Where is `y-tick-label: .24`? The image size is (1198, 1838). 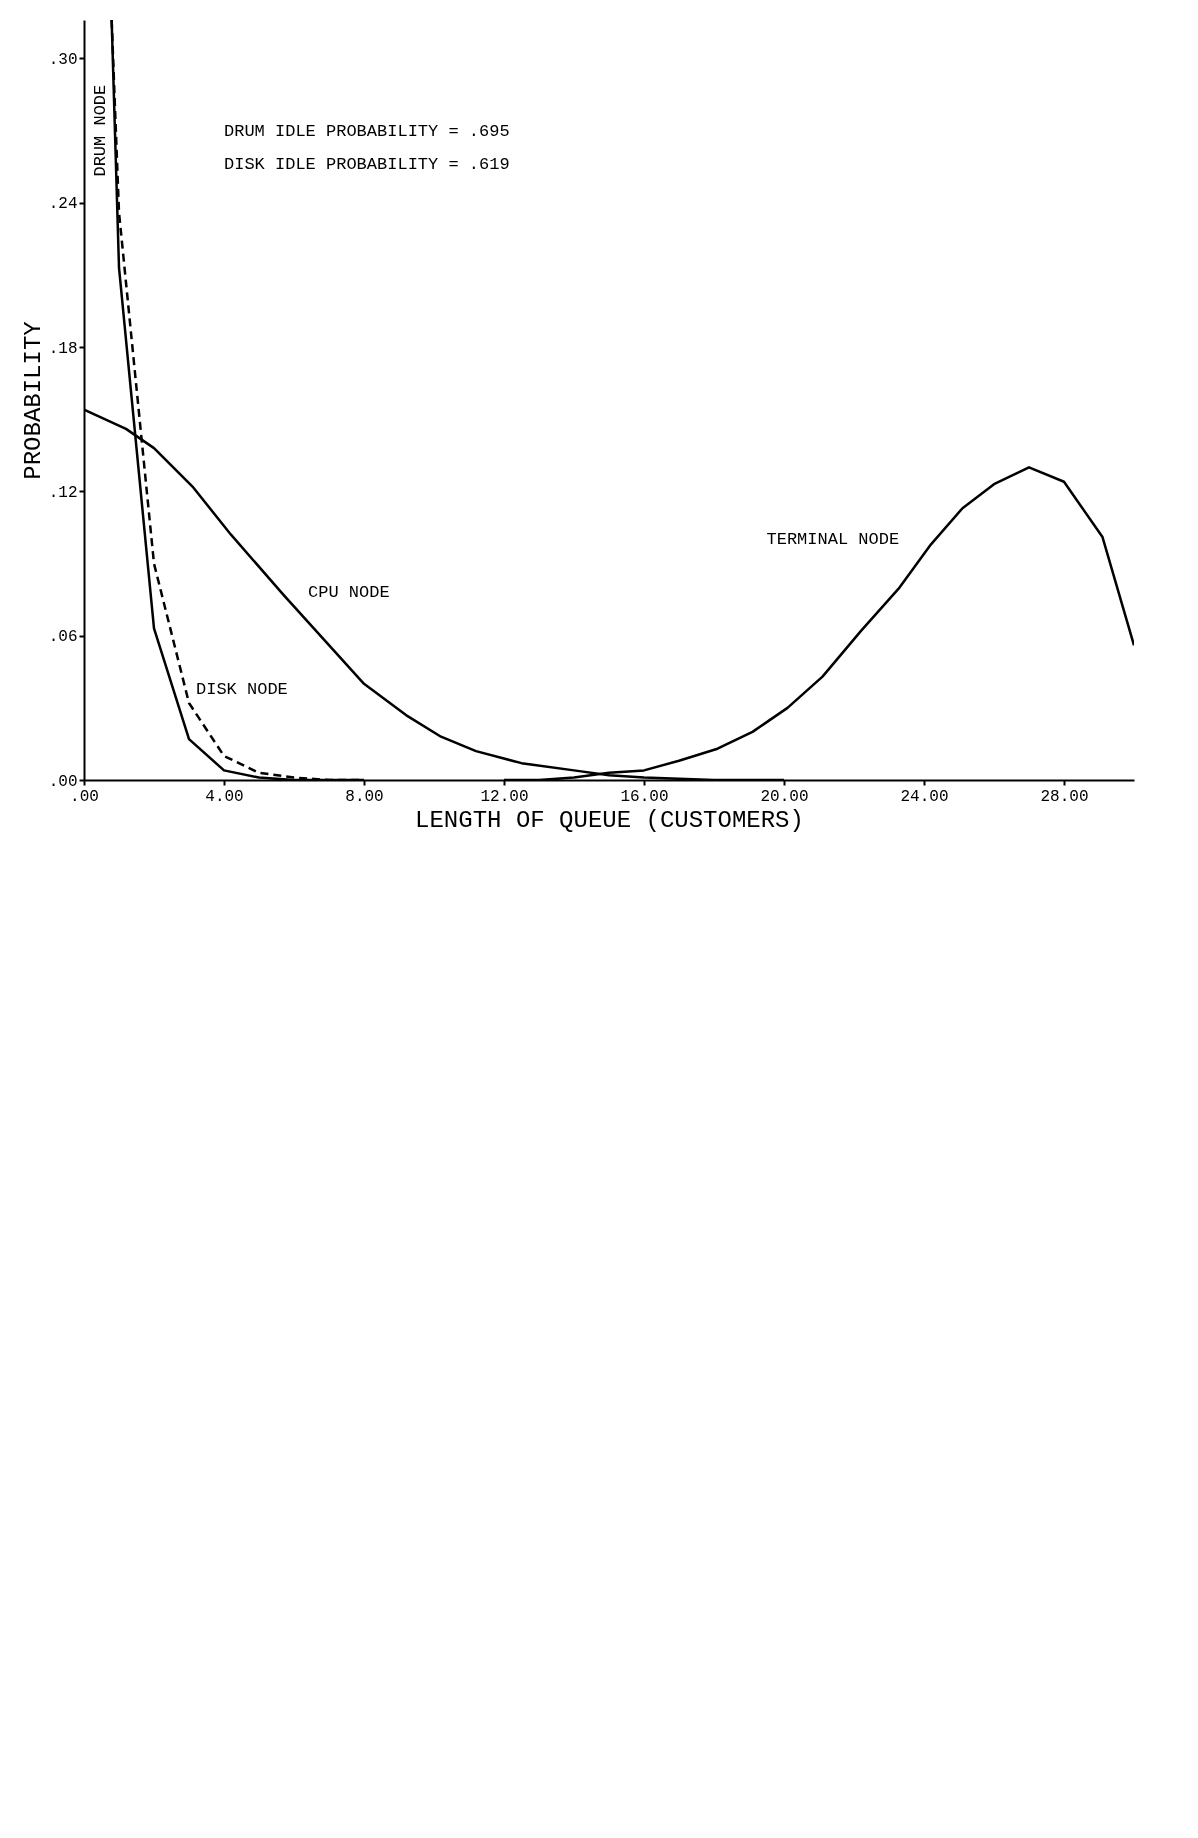
y-tick-label: .24 is located at coordinates (63, 204).